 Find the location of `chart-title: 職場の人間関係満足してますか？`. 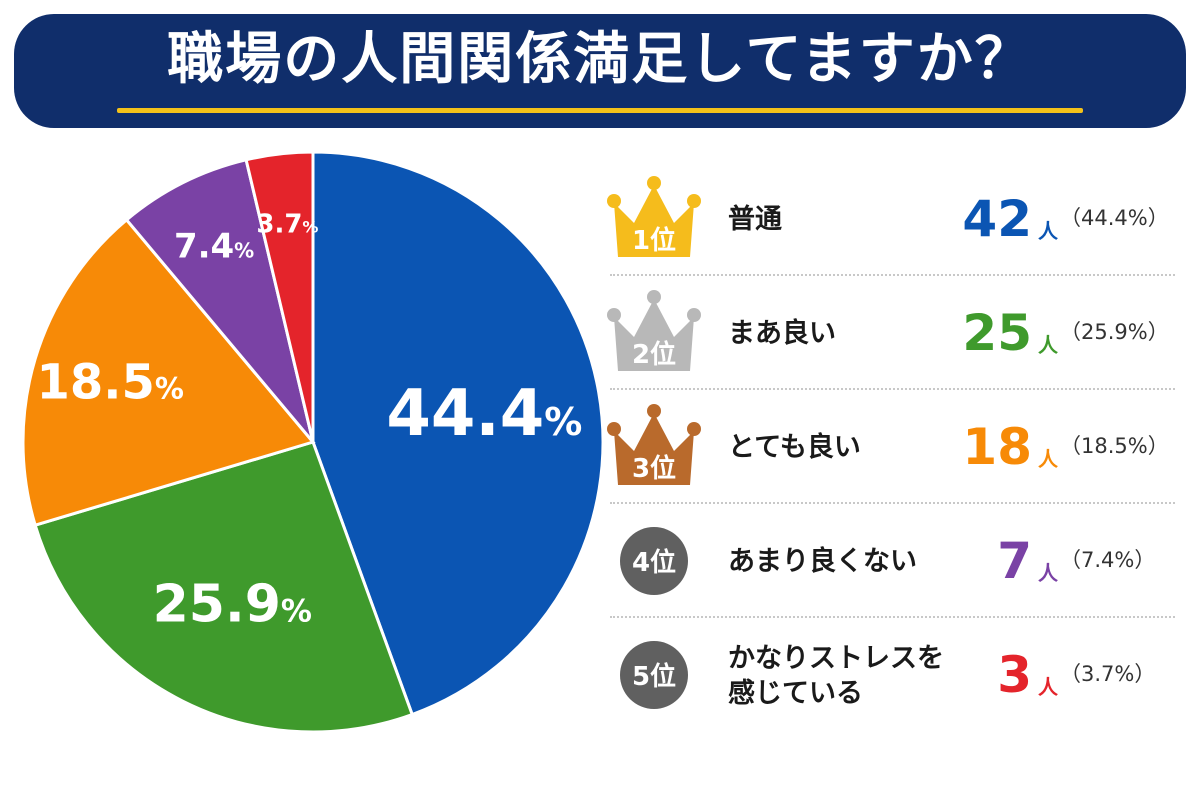

chart-title: 職場の人間関係満足してますか？ is located at coordinates (600, 59).